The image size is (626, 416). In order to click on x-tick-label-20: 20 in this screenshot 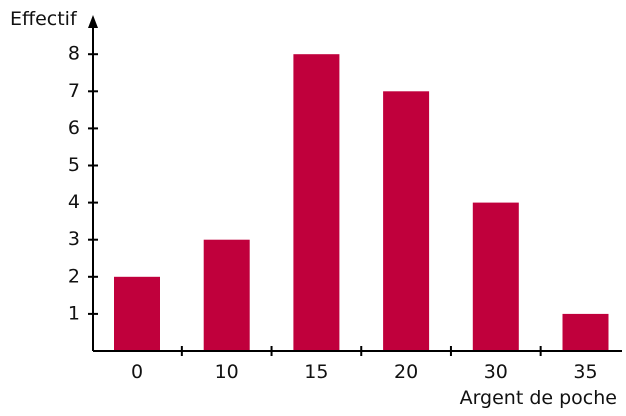, I will do `click(406, 372)`.